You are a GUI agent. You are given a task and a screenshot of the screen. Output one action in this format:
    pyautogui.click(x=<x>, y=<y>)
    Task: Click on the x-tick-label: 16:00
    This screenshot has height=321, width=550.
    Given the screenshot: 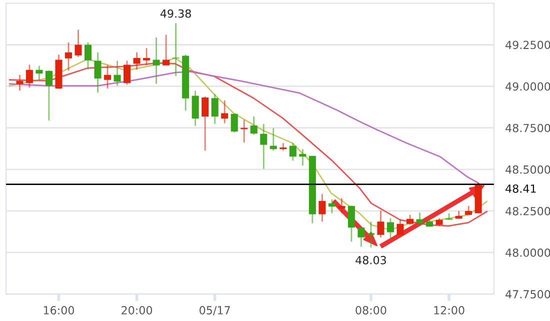 What is the action you would take?
    pyautogui.click(x=59, y=310)
    